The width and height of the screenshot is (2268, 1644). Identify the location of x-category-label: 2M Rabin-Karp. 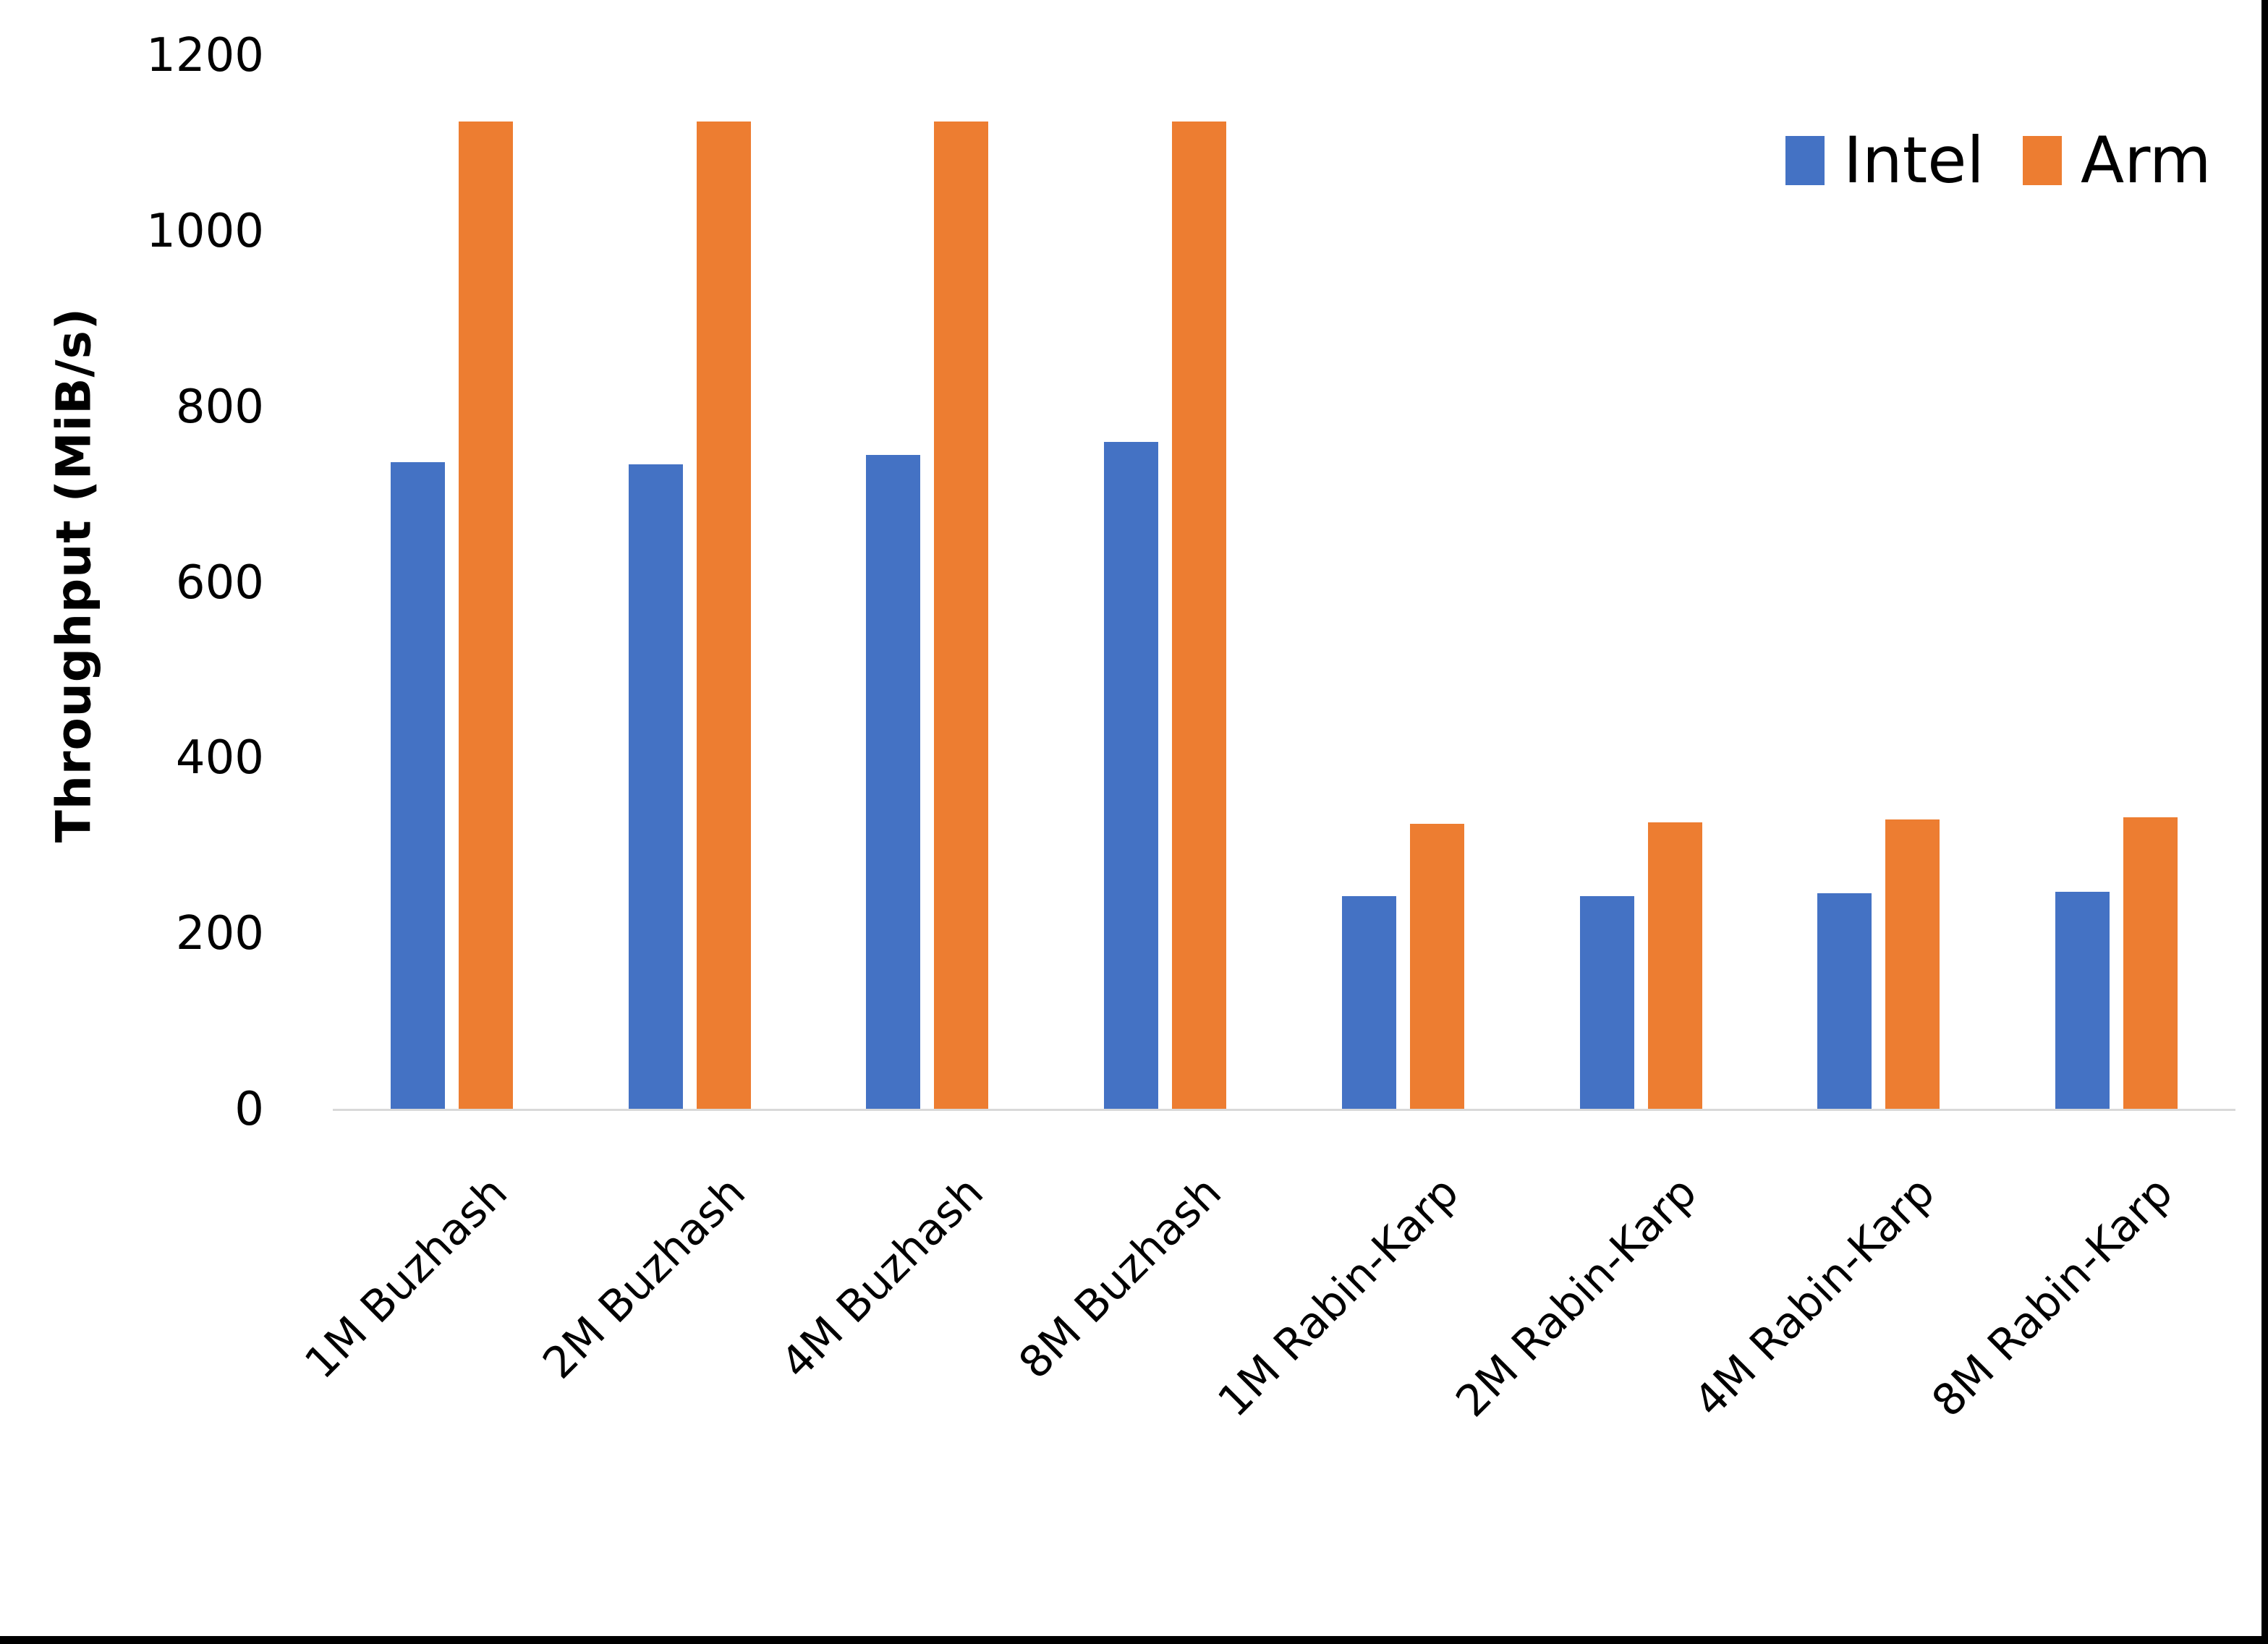
(1576, 1297).